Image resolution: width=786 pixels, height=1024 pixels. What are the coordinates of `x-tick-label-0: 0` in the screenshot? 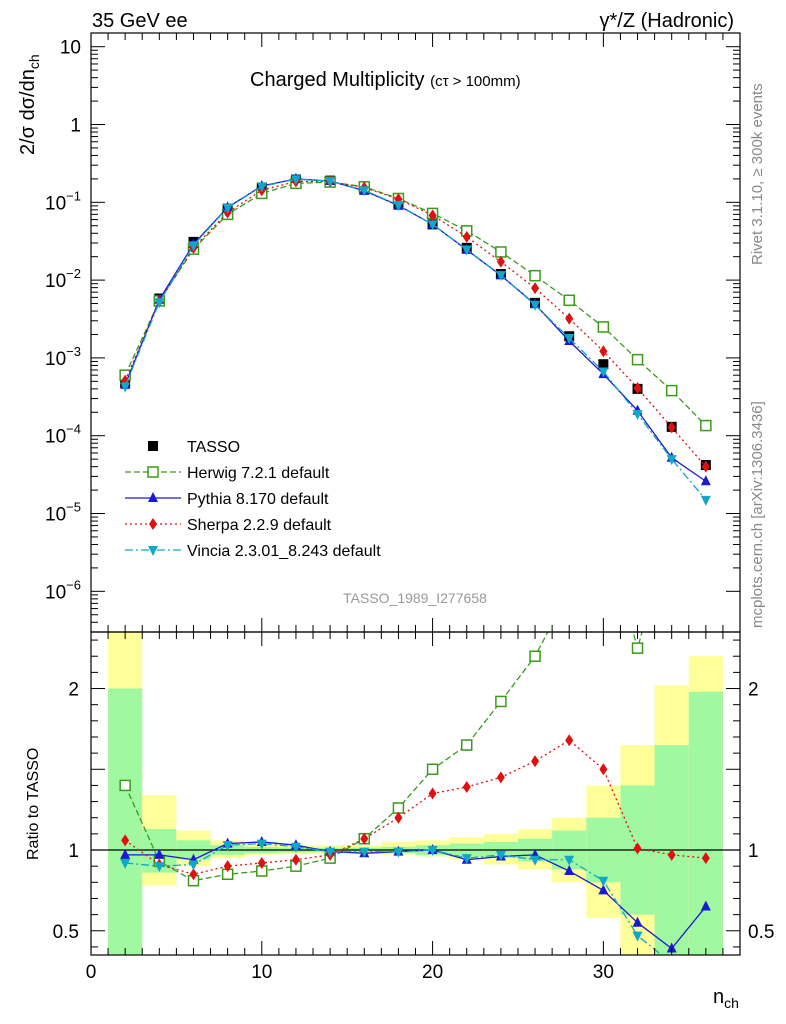 It's located at (91, 972).